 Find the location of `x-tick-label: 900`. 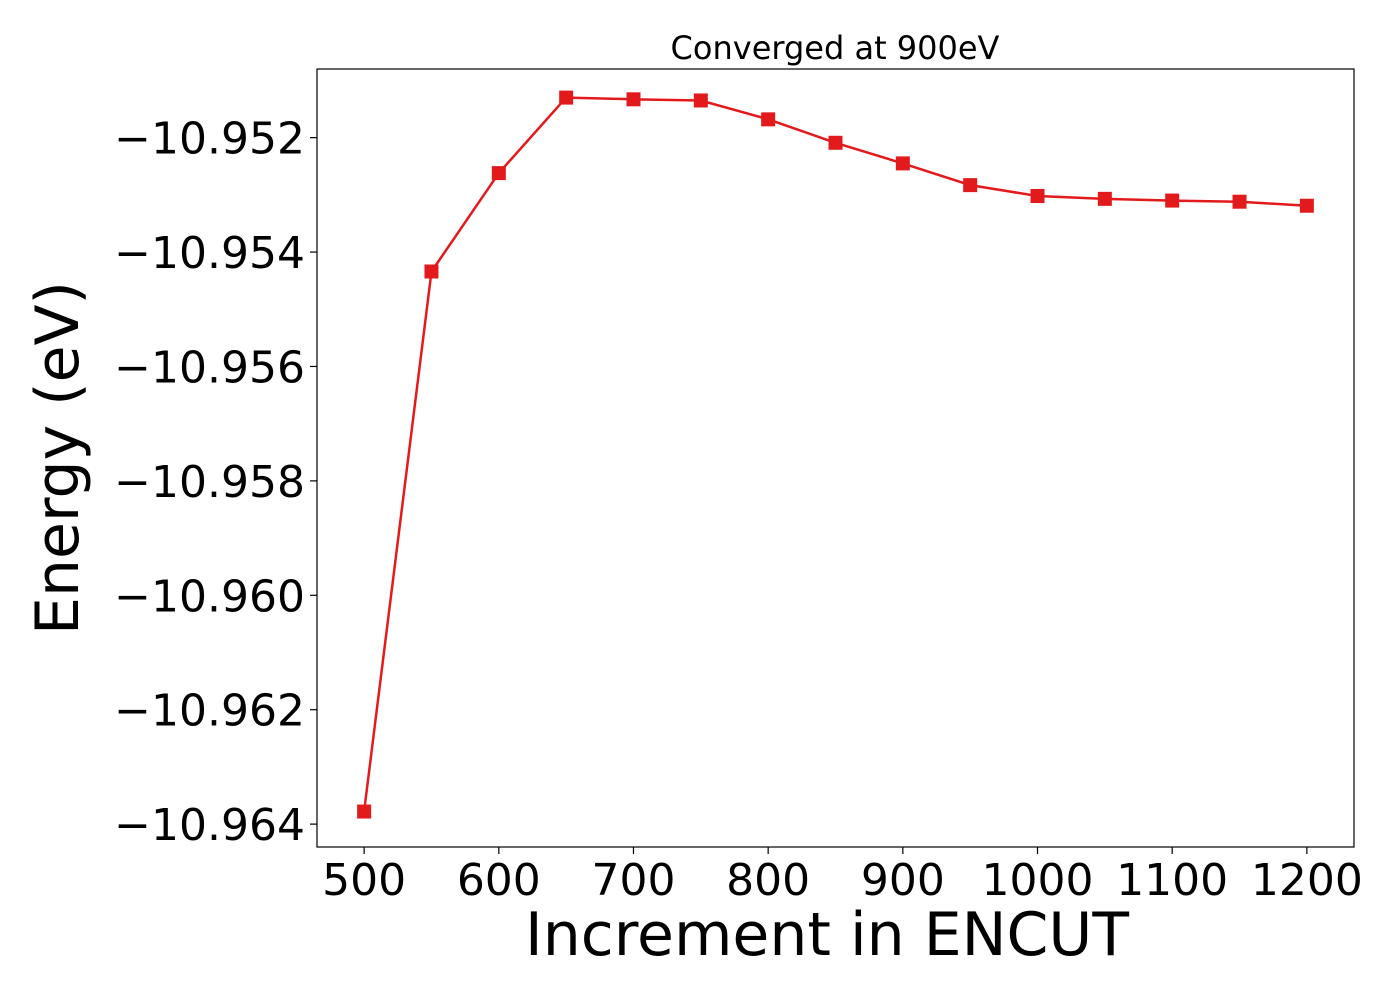

x-tick-label: 900 is located at coordinates (903, 880).